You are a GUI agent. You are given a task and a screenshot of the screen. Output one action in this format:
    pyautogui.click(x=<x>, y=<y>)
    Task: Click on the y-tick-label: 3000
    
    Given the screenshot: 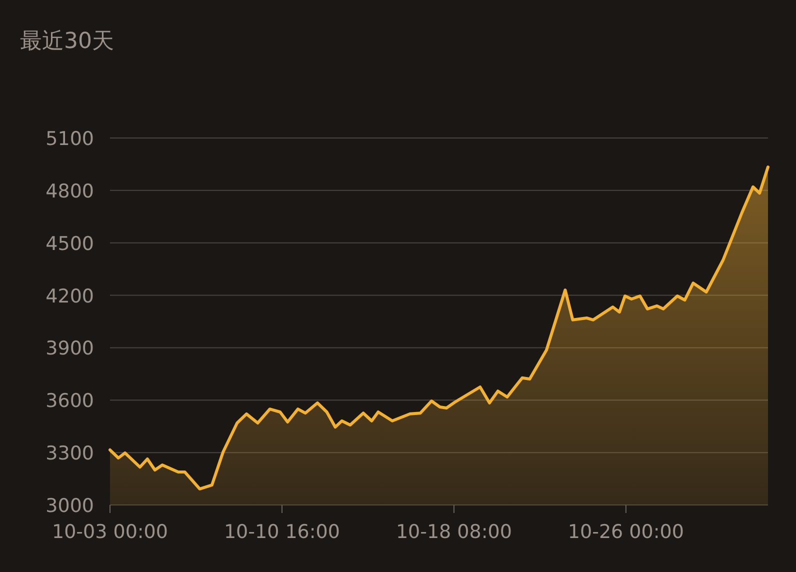 What is the action you would take?
    pyautogui.click(x=70, y=506)
    